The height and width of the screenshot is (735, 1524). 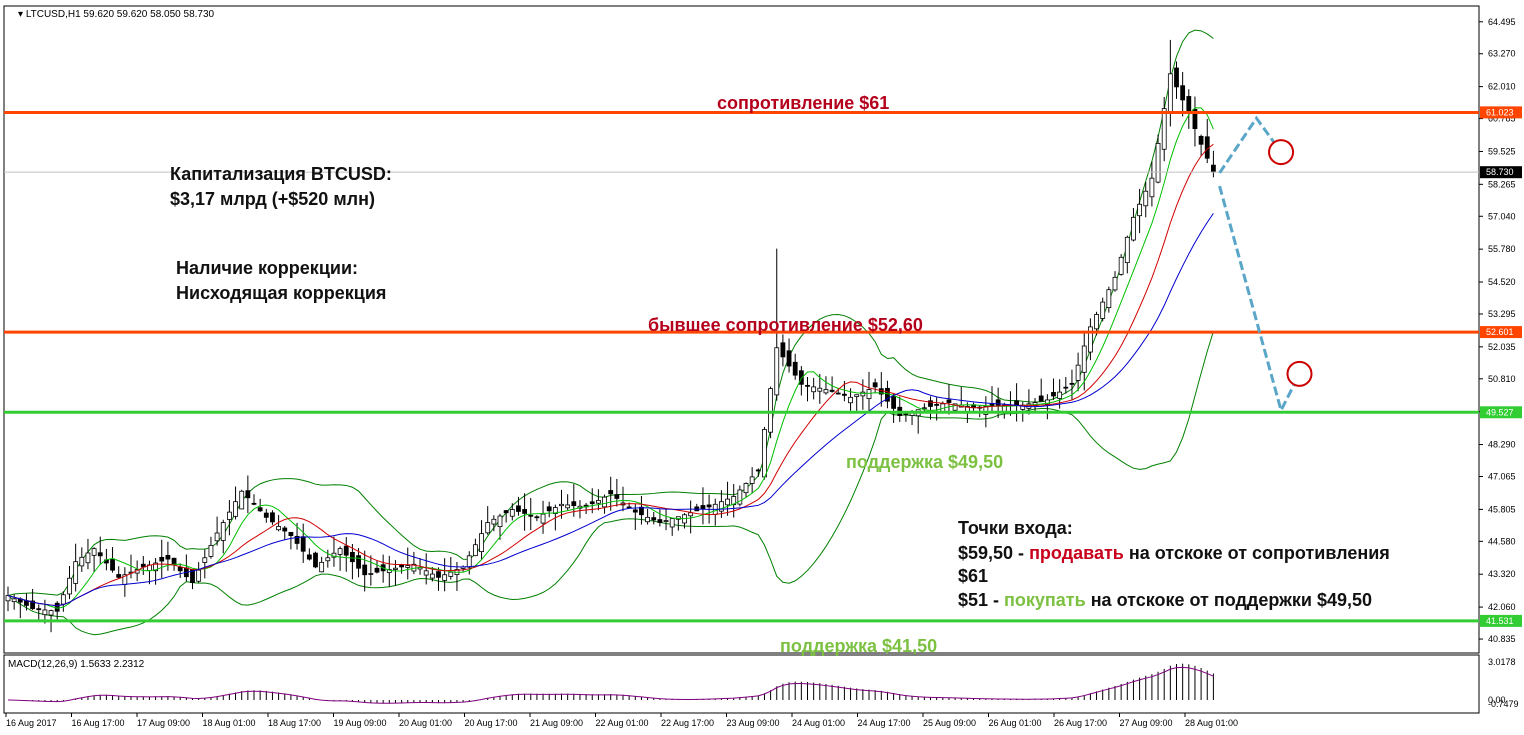 What do you see at coordinates (1502, 22) in the screenshot?
I see `y-tick-label: 64.495` at bounding box center [1502, 22].